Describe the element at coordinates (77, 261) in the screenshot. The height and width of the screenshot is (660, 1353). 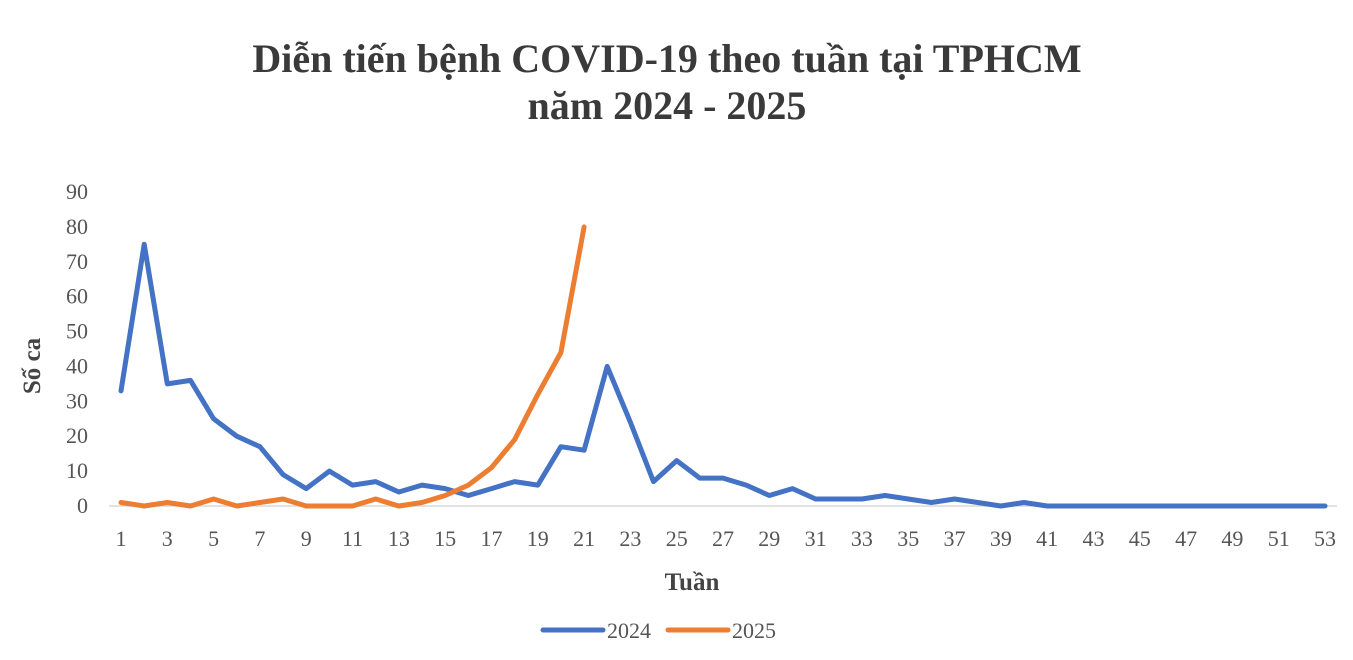
I see `y-tick-label: 70` at that location.